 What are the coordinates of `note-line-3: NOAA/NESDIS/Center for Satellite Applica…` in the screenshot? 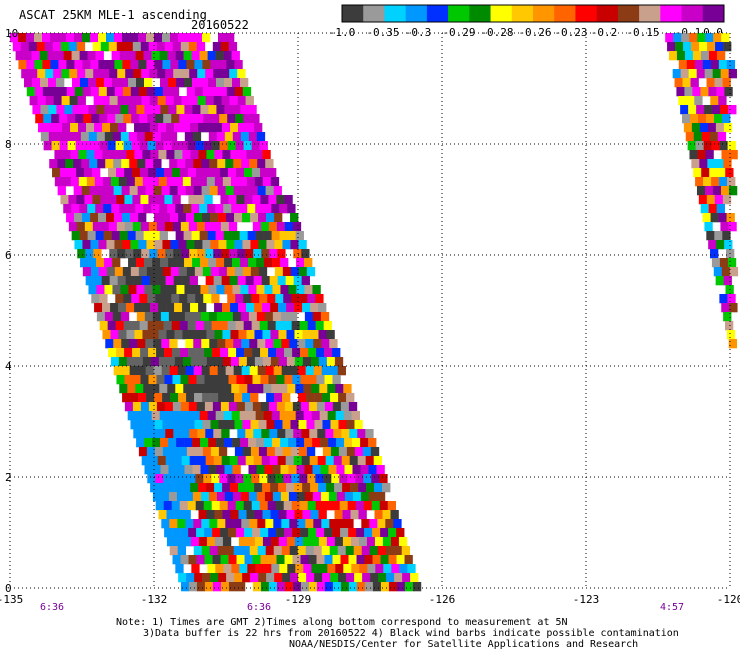 It's located at (464, 644).